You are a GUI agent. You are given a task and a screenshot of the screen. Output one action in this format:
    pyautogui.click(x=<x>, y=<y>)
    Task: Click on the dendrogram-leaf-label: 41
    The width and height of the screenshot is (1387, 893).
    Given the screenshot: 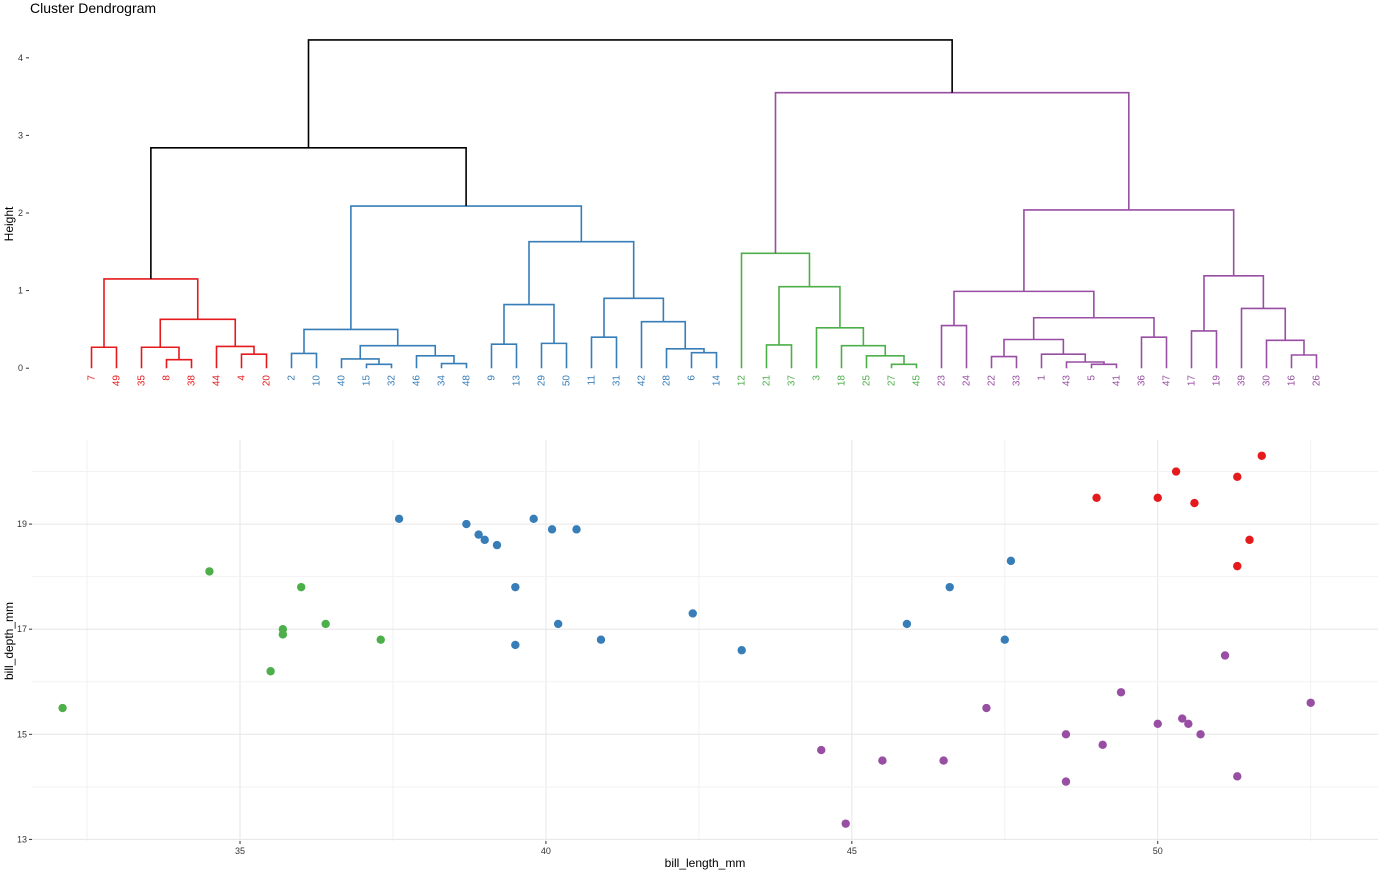 What is the action you would take?
    pyautogui.click(x=1117, y=381)
    